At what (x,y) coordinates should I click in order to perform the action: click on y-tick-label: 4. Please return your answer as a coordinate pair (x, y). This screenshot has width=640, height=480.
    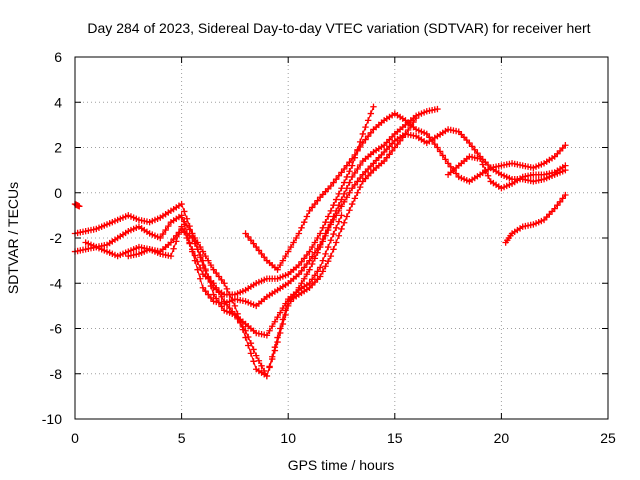
    Looking at the image, I should click on (58, 102).